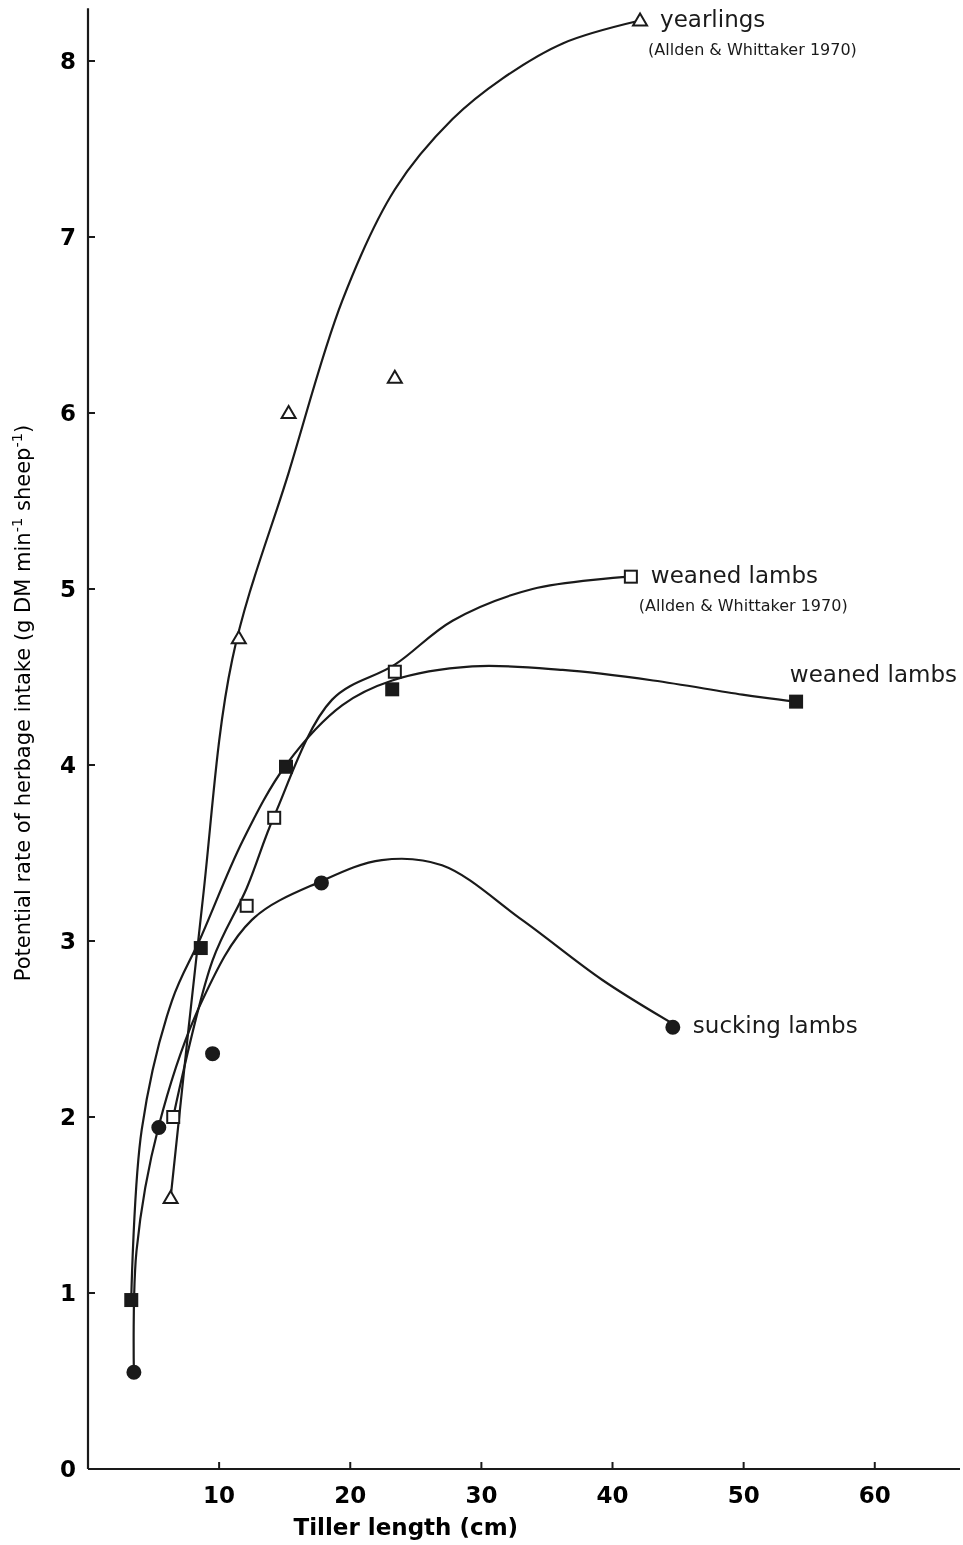 The width and height of the screenshot is (963, 1545). Describe the element at coordinates (713, 18) in the screenshot. I see `series-label: yearlings` at that location.